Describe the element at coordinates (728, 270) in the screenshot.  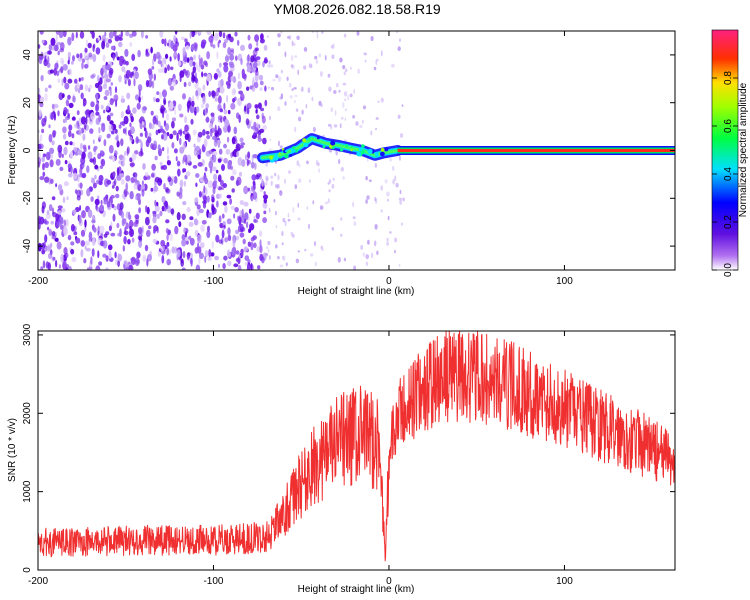
I see `colorbar-tick-label: 0.0` at that location.